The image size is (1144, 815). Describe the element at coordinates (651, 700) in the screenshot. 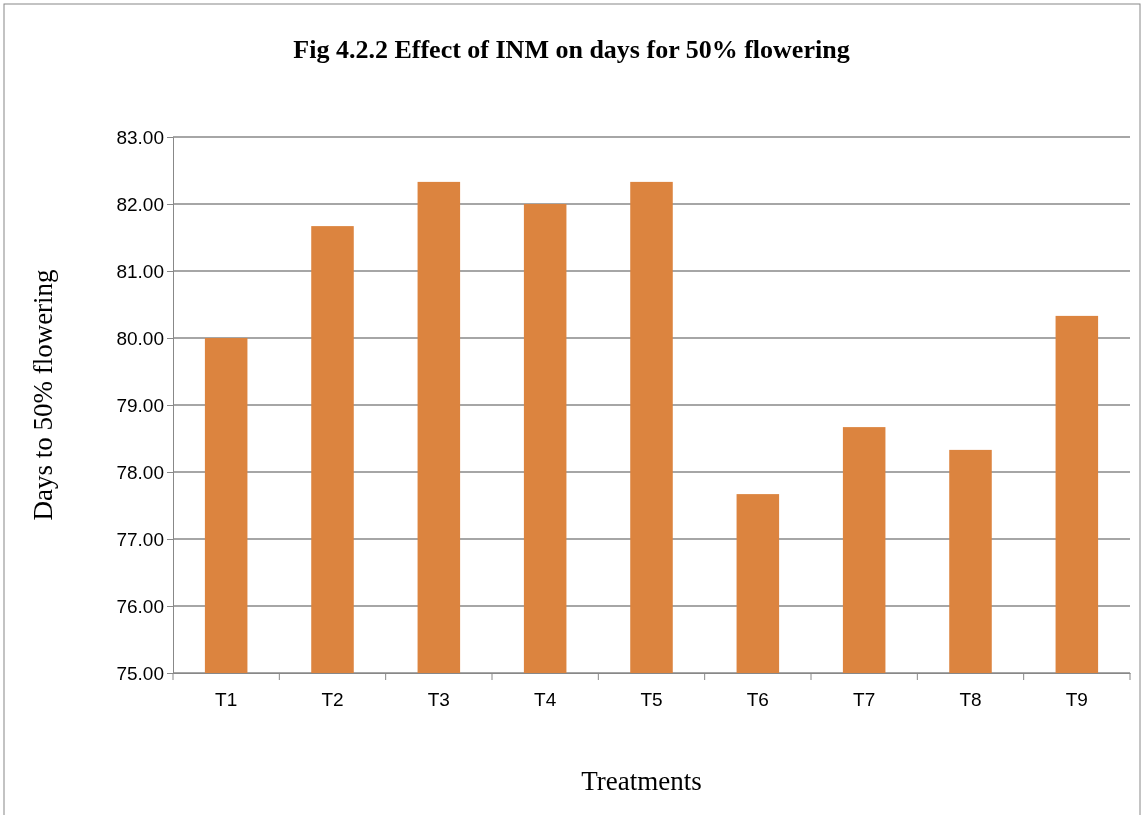

I see `x-tick-label: T5` at that location.